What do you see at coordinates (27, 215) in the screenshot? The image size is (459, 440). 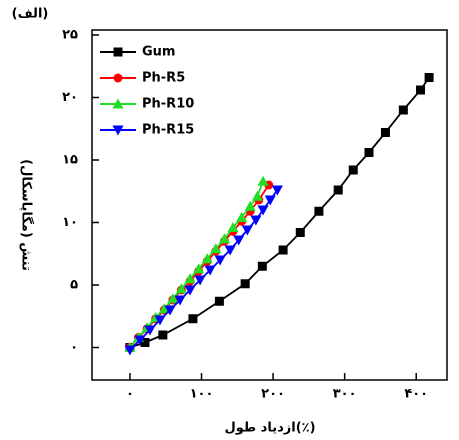 I see `y-axis-label: تنش (مگاپاسکال)` at bounding box center [27, 215].